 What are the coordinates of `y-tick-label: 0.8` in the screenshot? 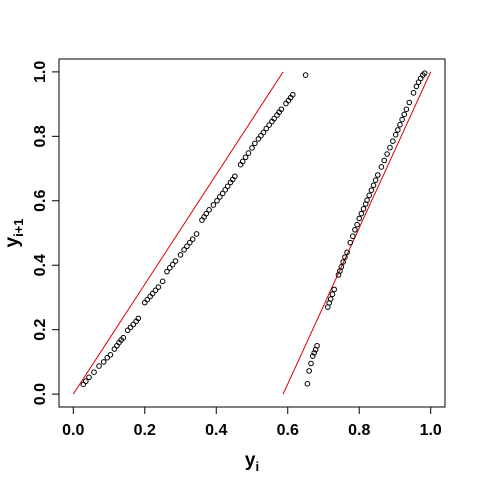 It's located at (40, 136).